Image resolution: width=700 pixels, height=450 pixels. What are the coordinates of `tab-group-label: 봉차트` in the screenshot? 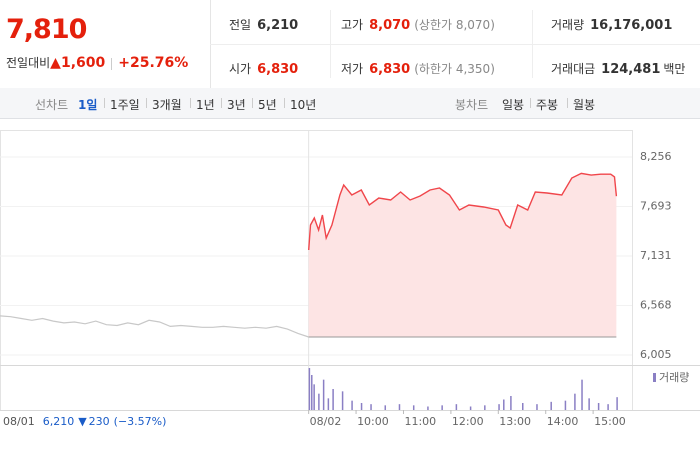 It's located at (472, 105).